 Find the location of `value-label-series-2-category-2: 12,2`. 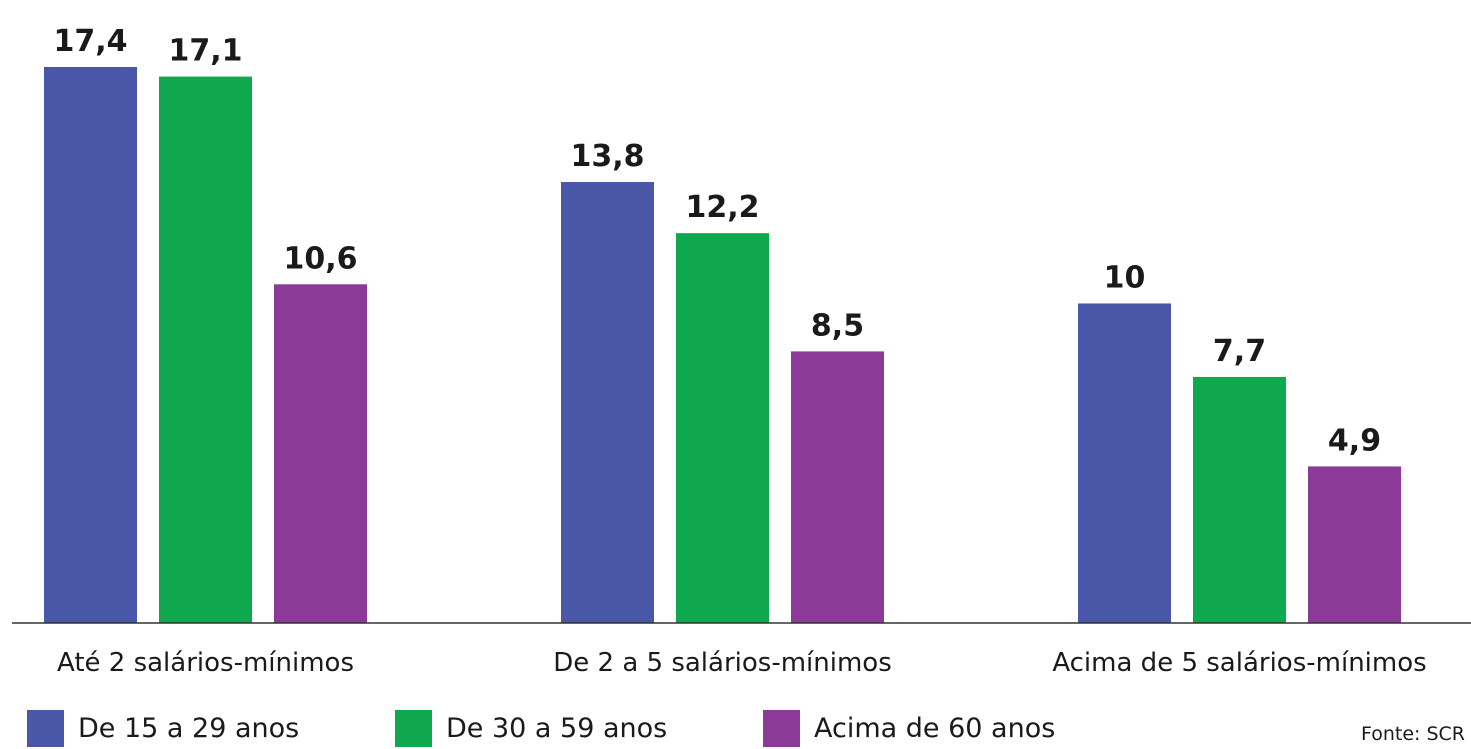

value-label-series-2-category-2: 12,2 is located at coordinates (722, 207).